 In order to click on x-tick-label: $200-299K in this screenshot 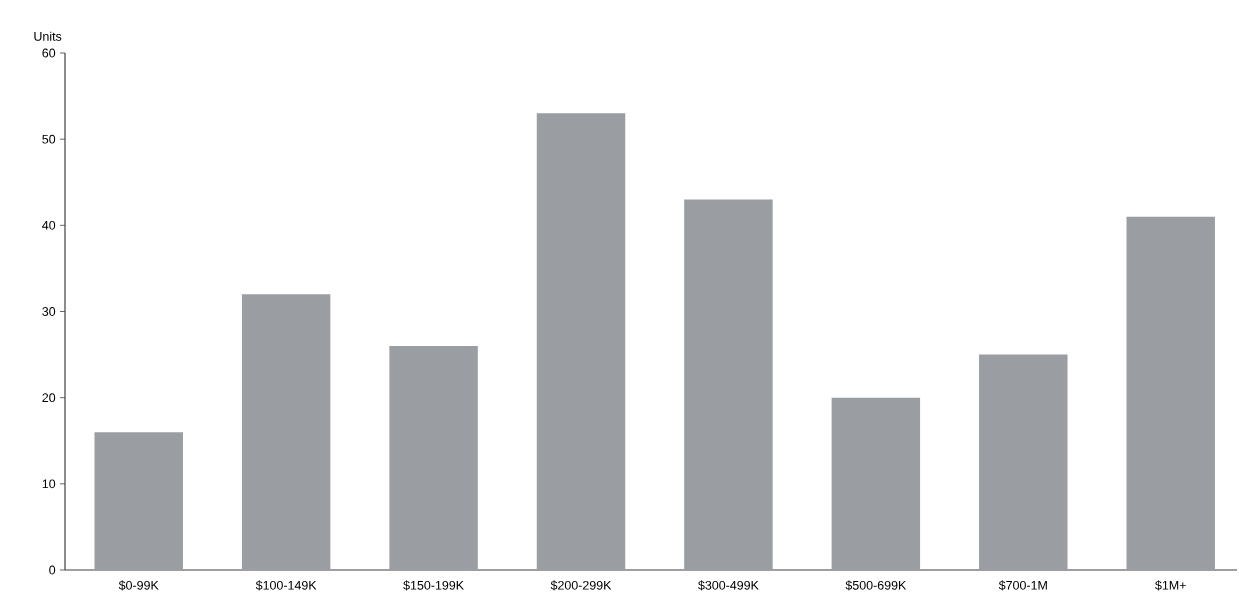, I will do `click(581, 585)`.